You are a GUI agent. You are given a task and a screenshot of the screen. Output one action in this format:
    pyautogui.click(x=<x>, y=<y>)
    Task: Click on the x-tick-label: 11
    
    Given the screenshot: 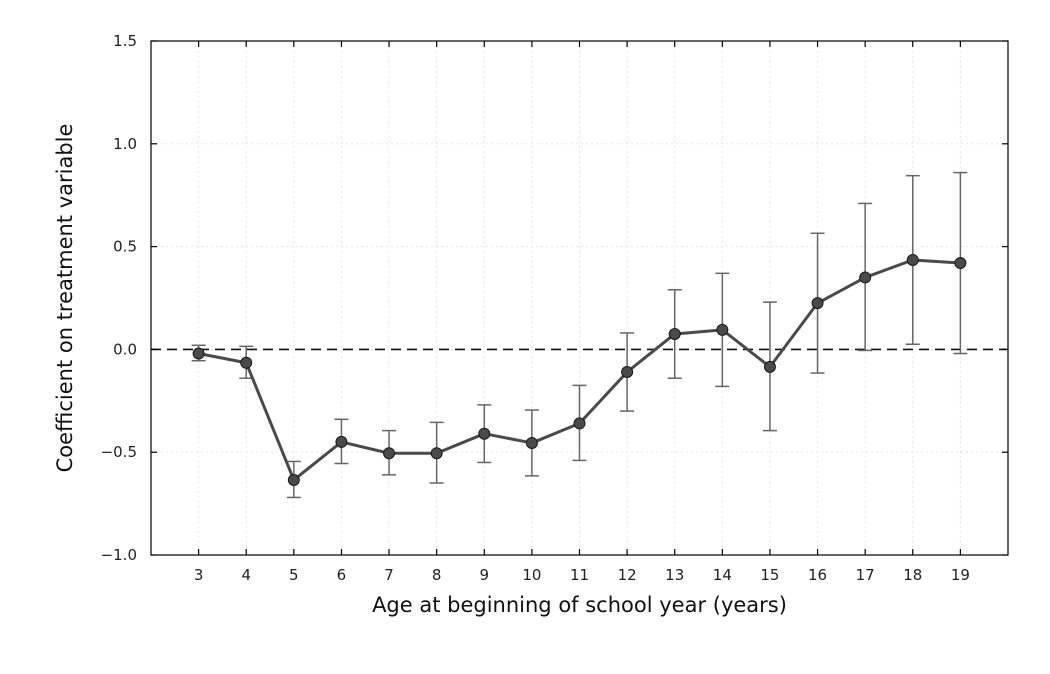 What is the action you would take?
    pyautogui.click(x=579, y=575)
    